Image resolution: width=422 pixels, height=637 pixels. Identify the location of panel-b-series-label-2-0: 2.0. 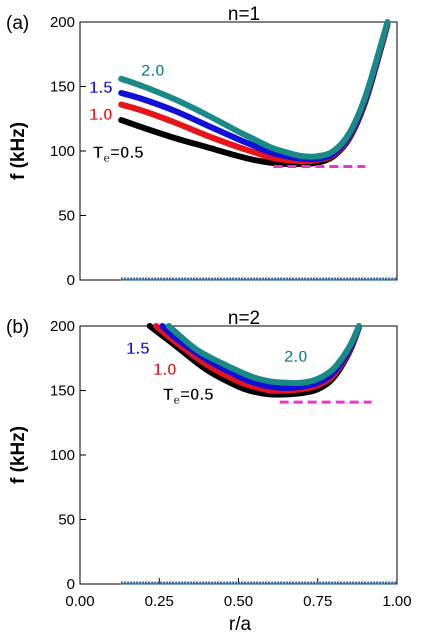
(296, 356).